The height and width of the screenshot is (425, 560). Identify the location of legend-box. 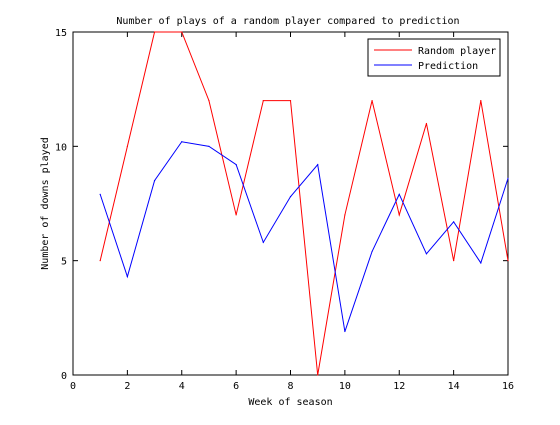
(434, 57).